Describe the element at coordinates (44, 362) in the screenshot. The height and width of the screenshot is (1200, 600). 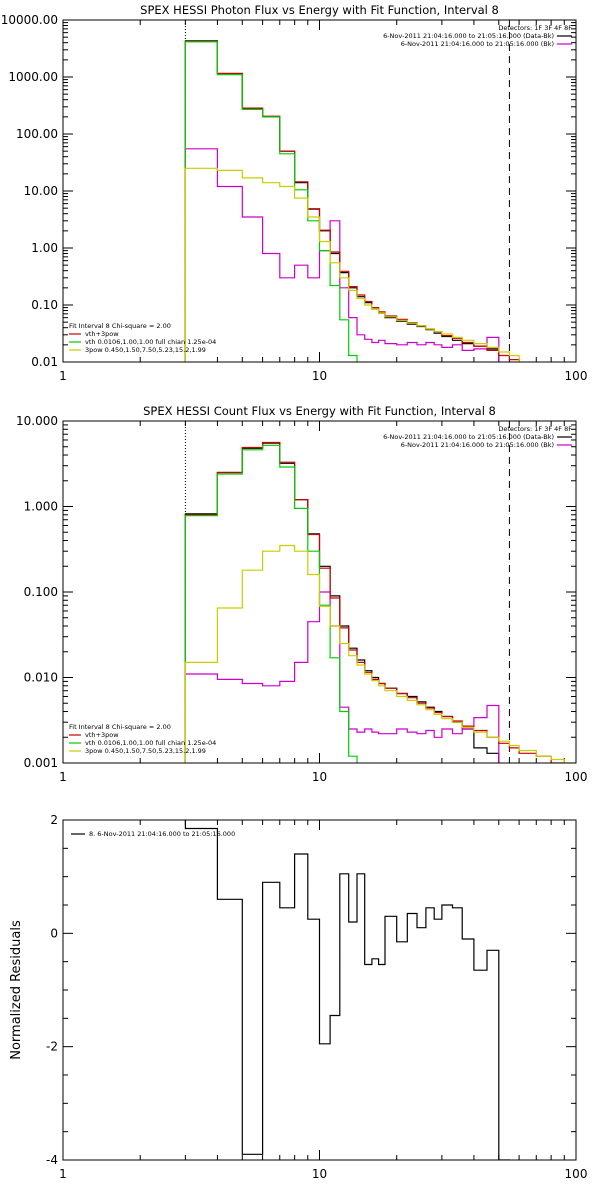
I see `y-tick-label: 0.01` at that location.